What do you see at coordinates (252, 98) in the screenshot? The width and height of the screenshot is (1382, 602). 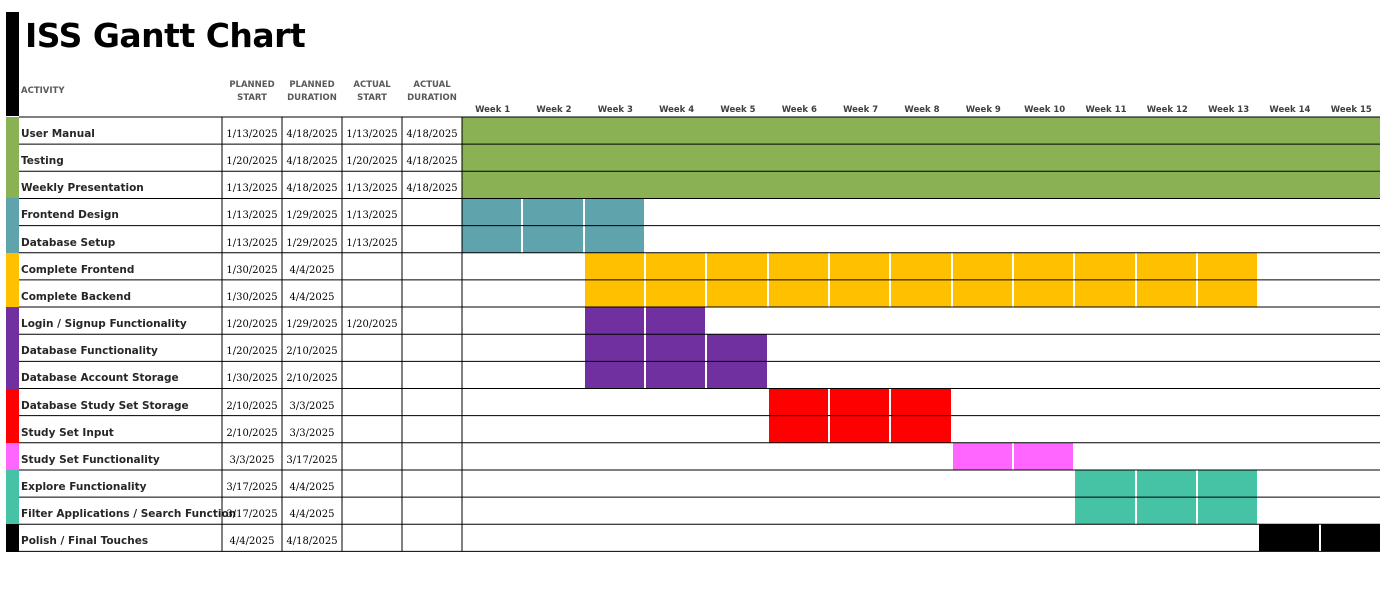 I see `header-planned-start-line2: START` at bounding box center [252, 98].